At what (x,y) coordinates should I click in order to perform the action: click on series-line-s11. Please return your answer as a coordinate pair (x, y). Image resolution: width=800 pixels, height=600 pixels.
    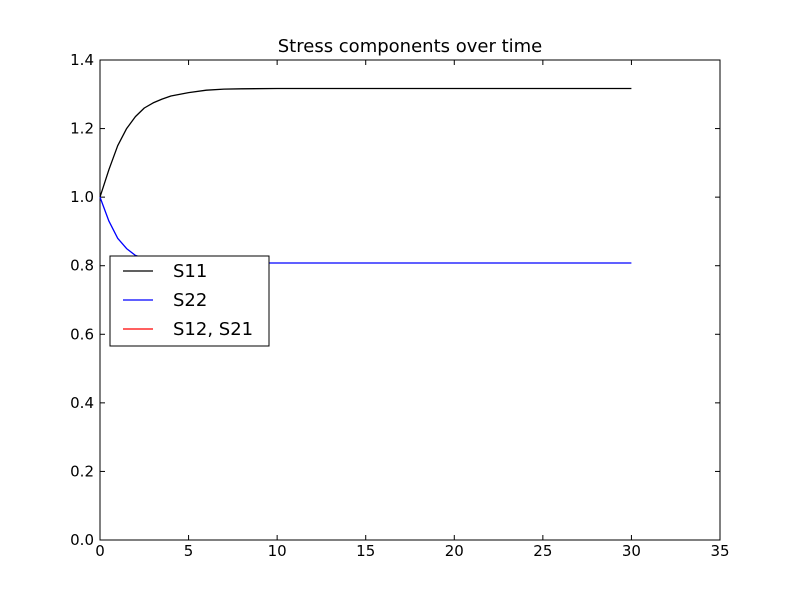
    Looking at the image, I should click on (365, 142).